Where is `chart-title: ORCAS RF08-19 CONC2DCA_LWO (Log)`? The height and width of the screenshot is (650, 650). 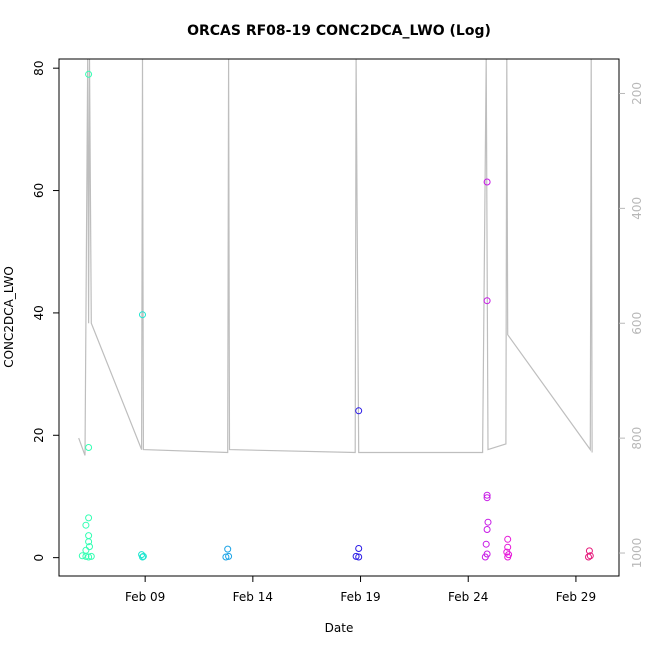 chart-title: ORCAS RF08-19 CONC2DCA_LWO (Log) is located at coordinates (339, 31).